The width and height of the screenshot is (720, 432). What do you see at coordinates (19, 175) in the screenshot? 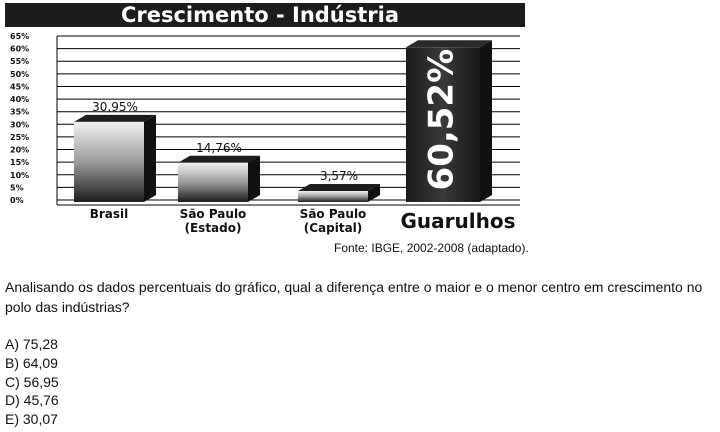
I see `y-tick-label: 10%` at bounding box center [19, 175].